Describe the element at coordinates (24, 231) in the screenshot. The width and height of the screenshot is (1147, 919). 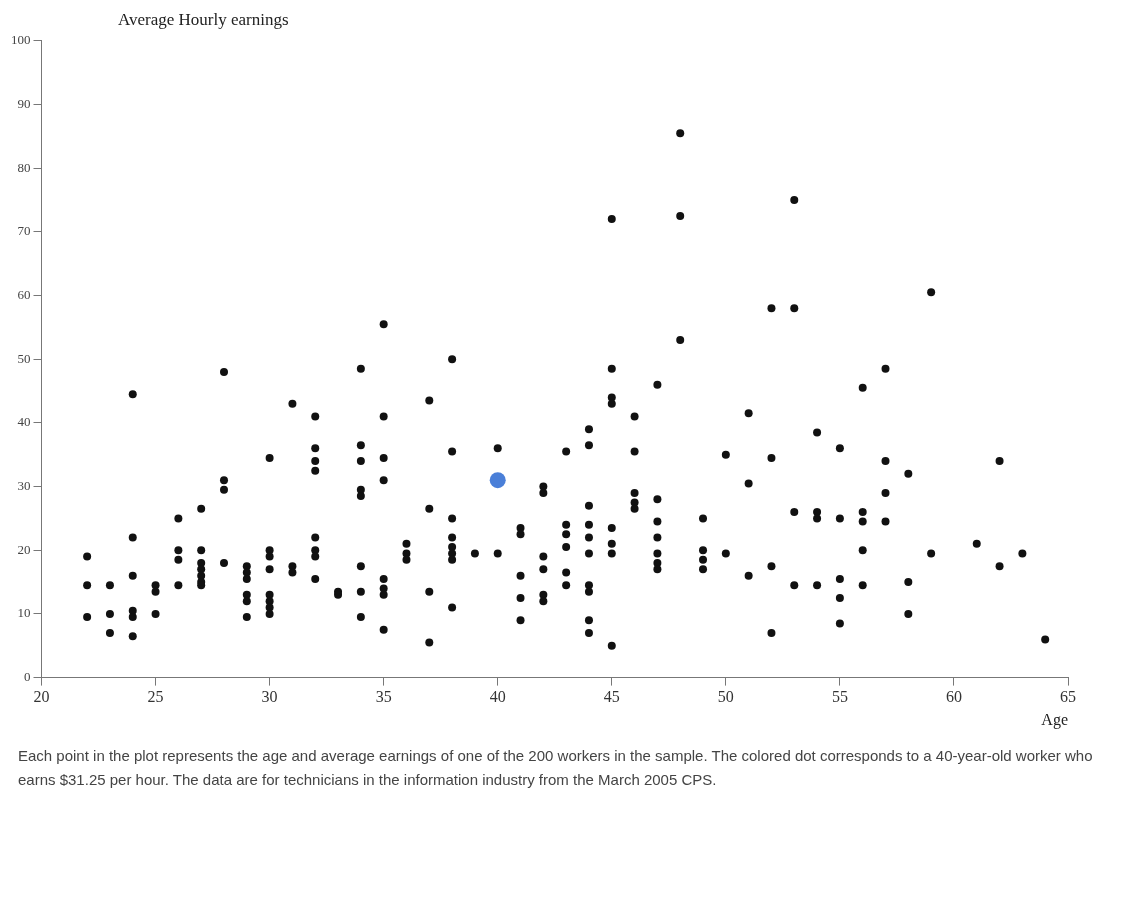
I see `y-tick-label: 70` at that location.